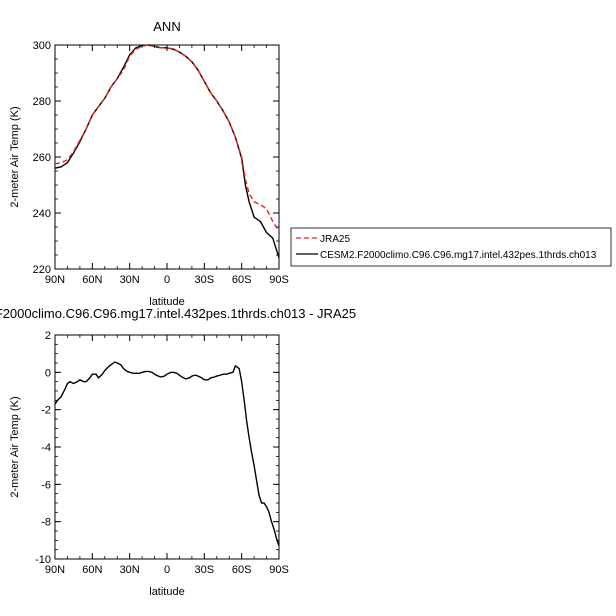 This screenshot has width=616, height=616. What do you see at coordinates (92, 280) in the screenshot?
I see `top-x-tick-label: 60N` at bounding box center [92, 280].